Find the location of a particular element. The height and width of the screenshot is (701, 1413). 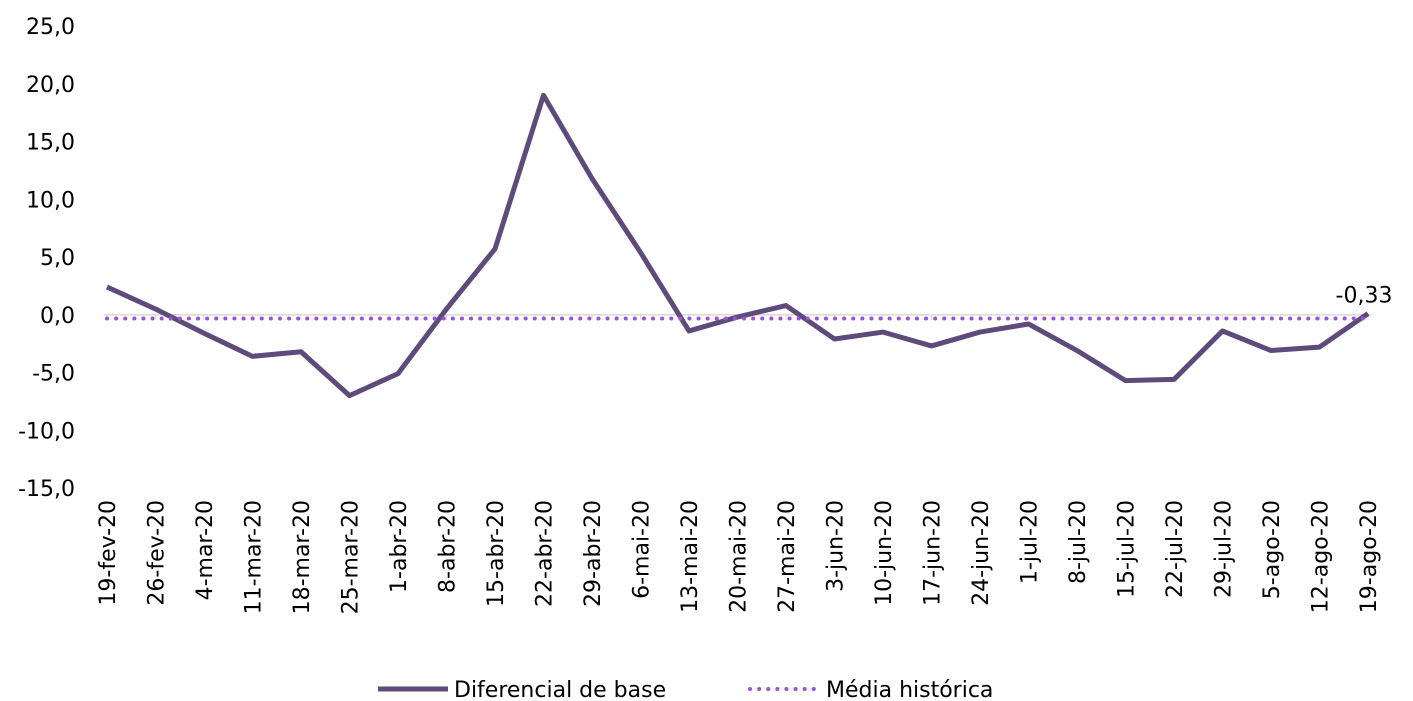

x-tick-label: 8-jul-20 is located at coordinates (1078, 542).